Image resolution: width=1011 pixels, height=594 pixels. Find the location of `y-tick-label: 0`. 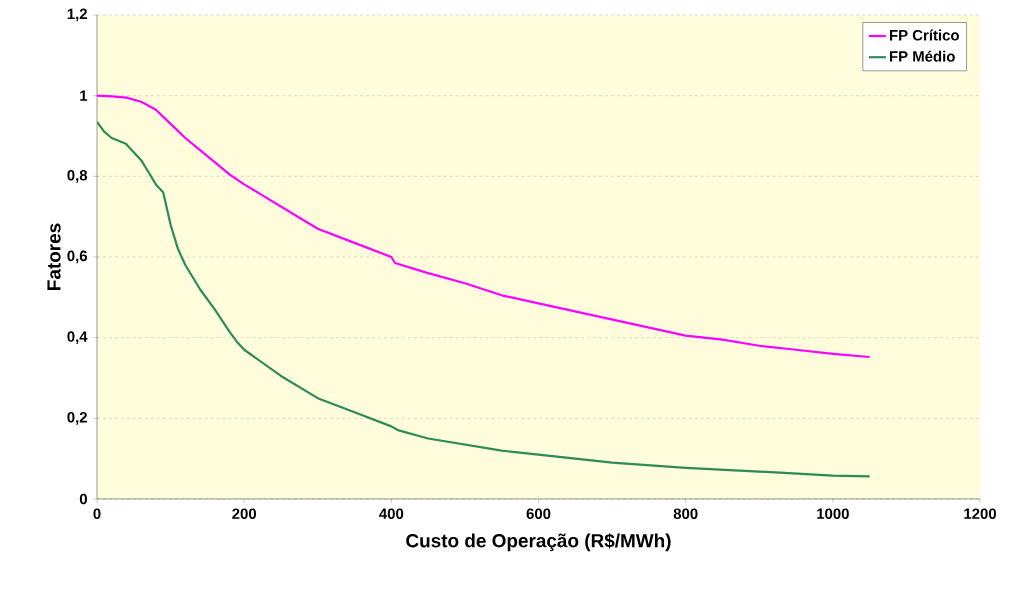

y-tick-label: 0 is located at coordinates (83, 499).